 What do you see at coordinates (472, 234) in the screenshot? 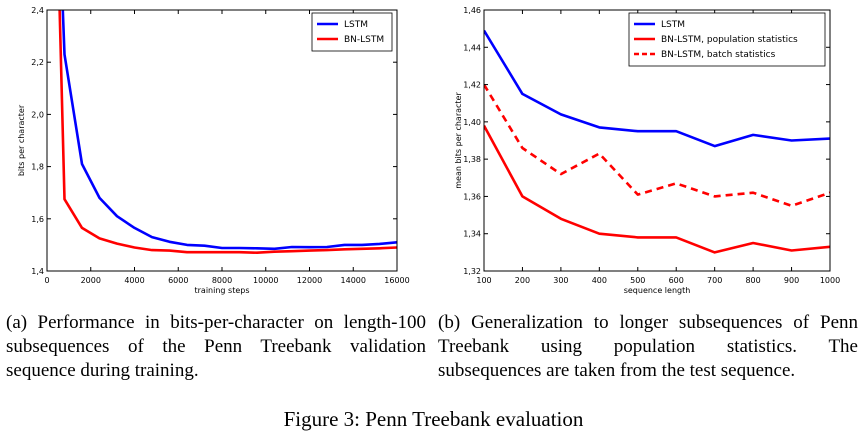
I see `y-tick-label-b-1: 1,34` at bounding box center [472, 234].